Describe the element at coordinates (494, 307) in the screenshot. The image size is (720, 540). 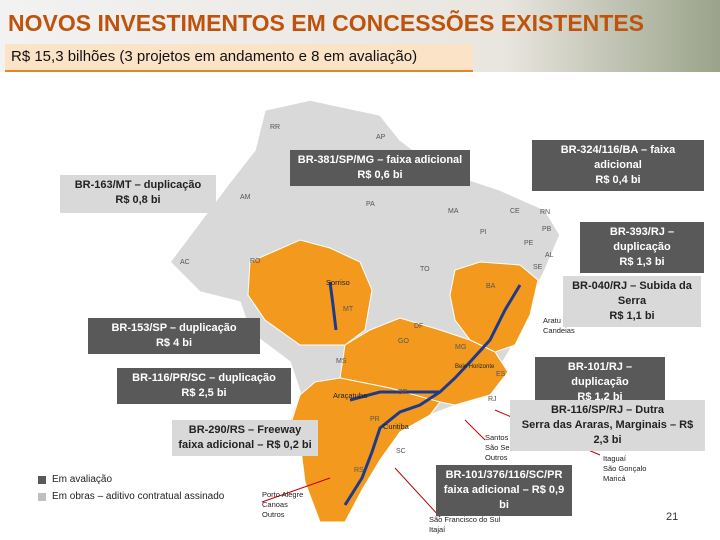
I see `region-ba` at that location.